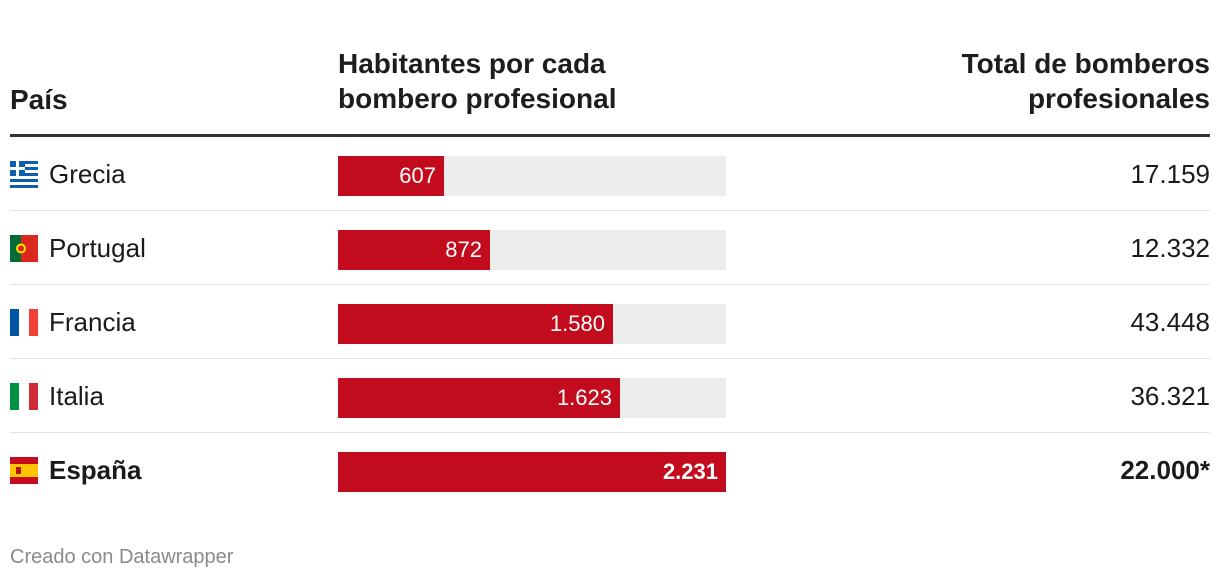 Image resolution: width=1220 pixels, height=582 pixels. I want to click on bar: 2.231, so click(532, 472).